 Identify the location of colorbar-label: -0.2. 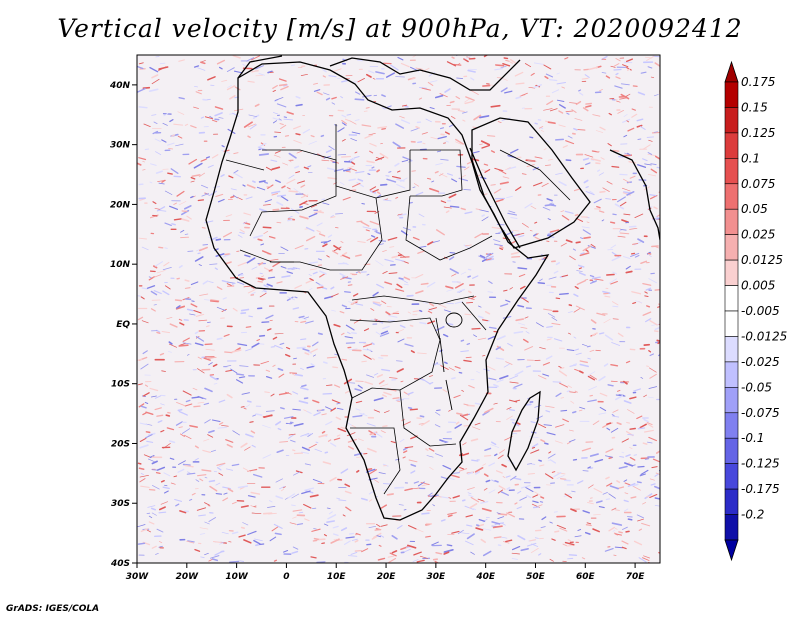
(752, 515).